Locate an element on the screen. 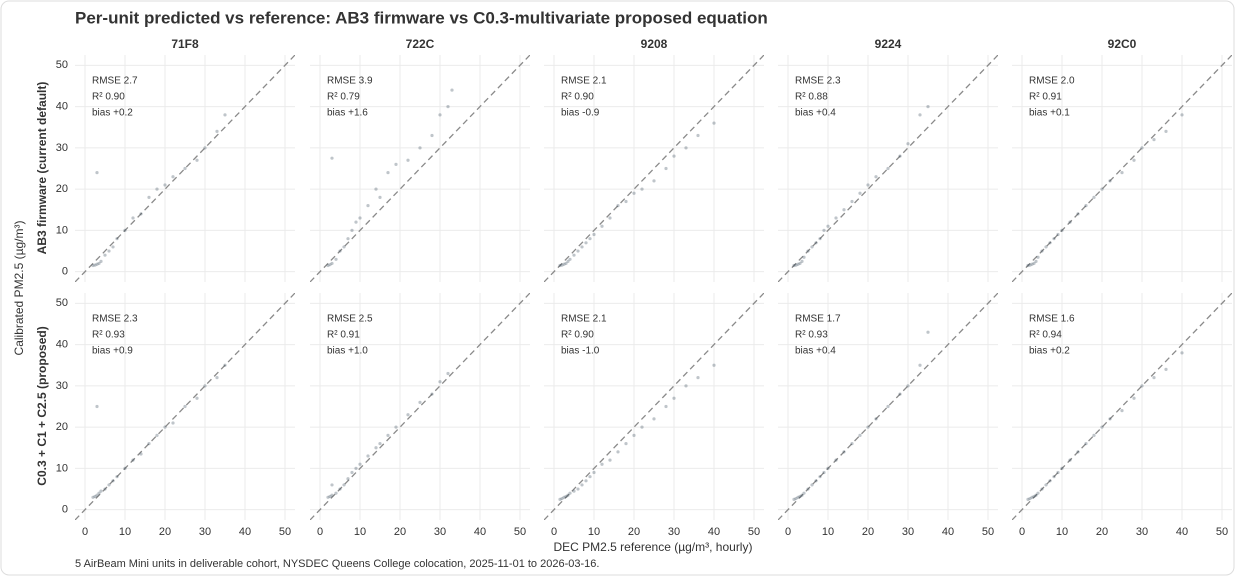 This screenshot has width=1235, height=576. panel: 0 10 20 30 40 50 RMSE 2.5 R² 0.91 bias +1.0 is located at coordinates (420, 415).